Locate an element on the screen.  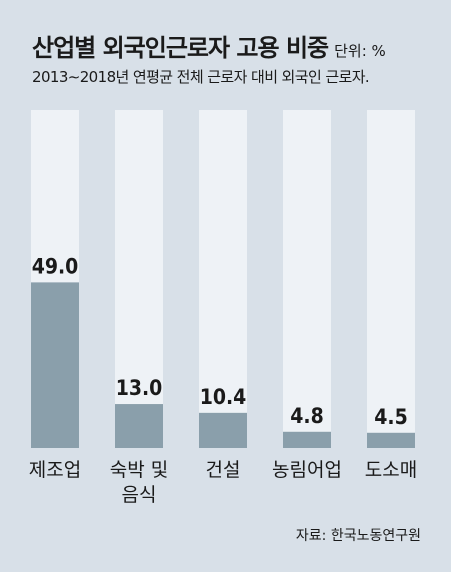
source-note: 자료: 한국노동연구원 is located at coordinates (358, 536).